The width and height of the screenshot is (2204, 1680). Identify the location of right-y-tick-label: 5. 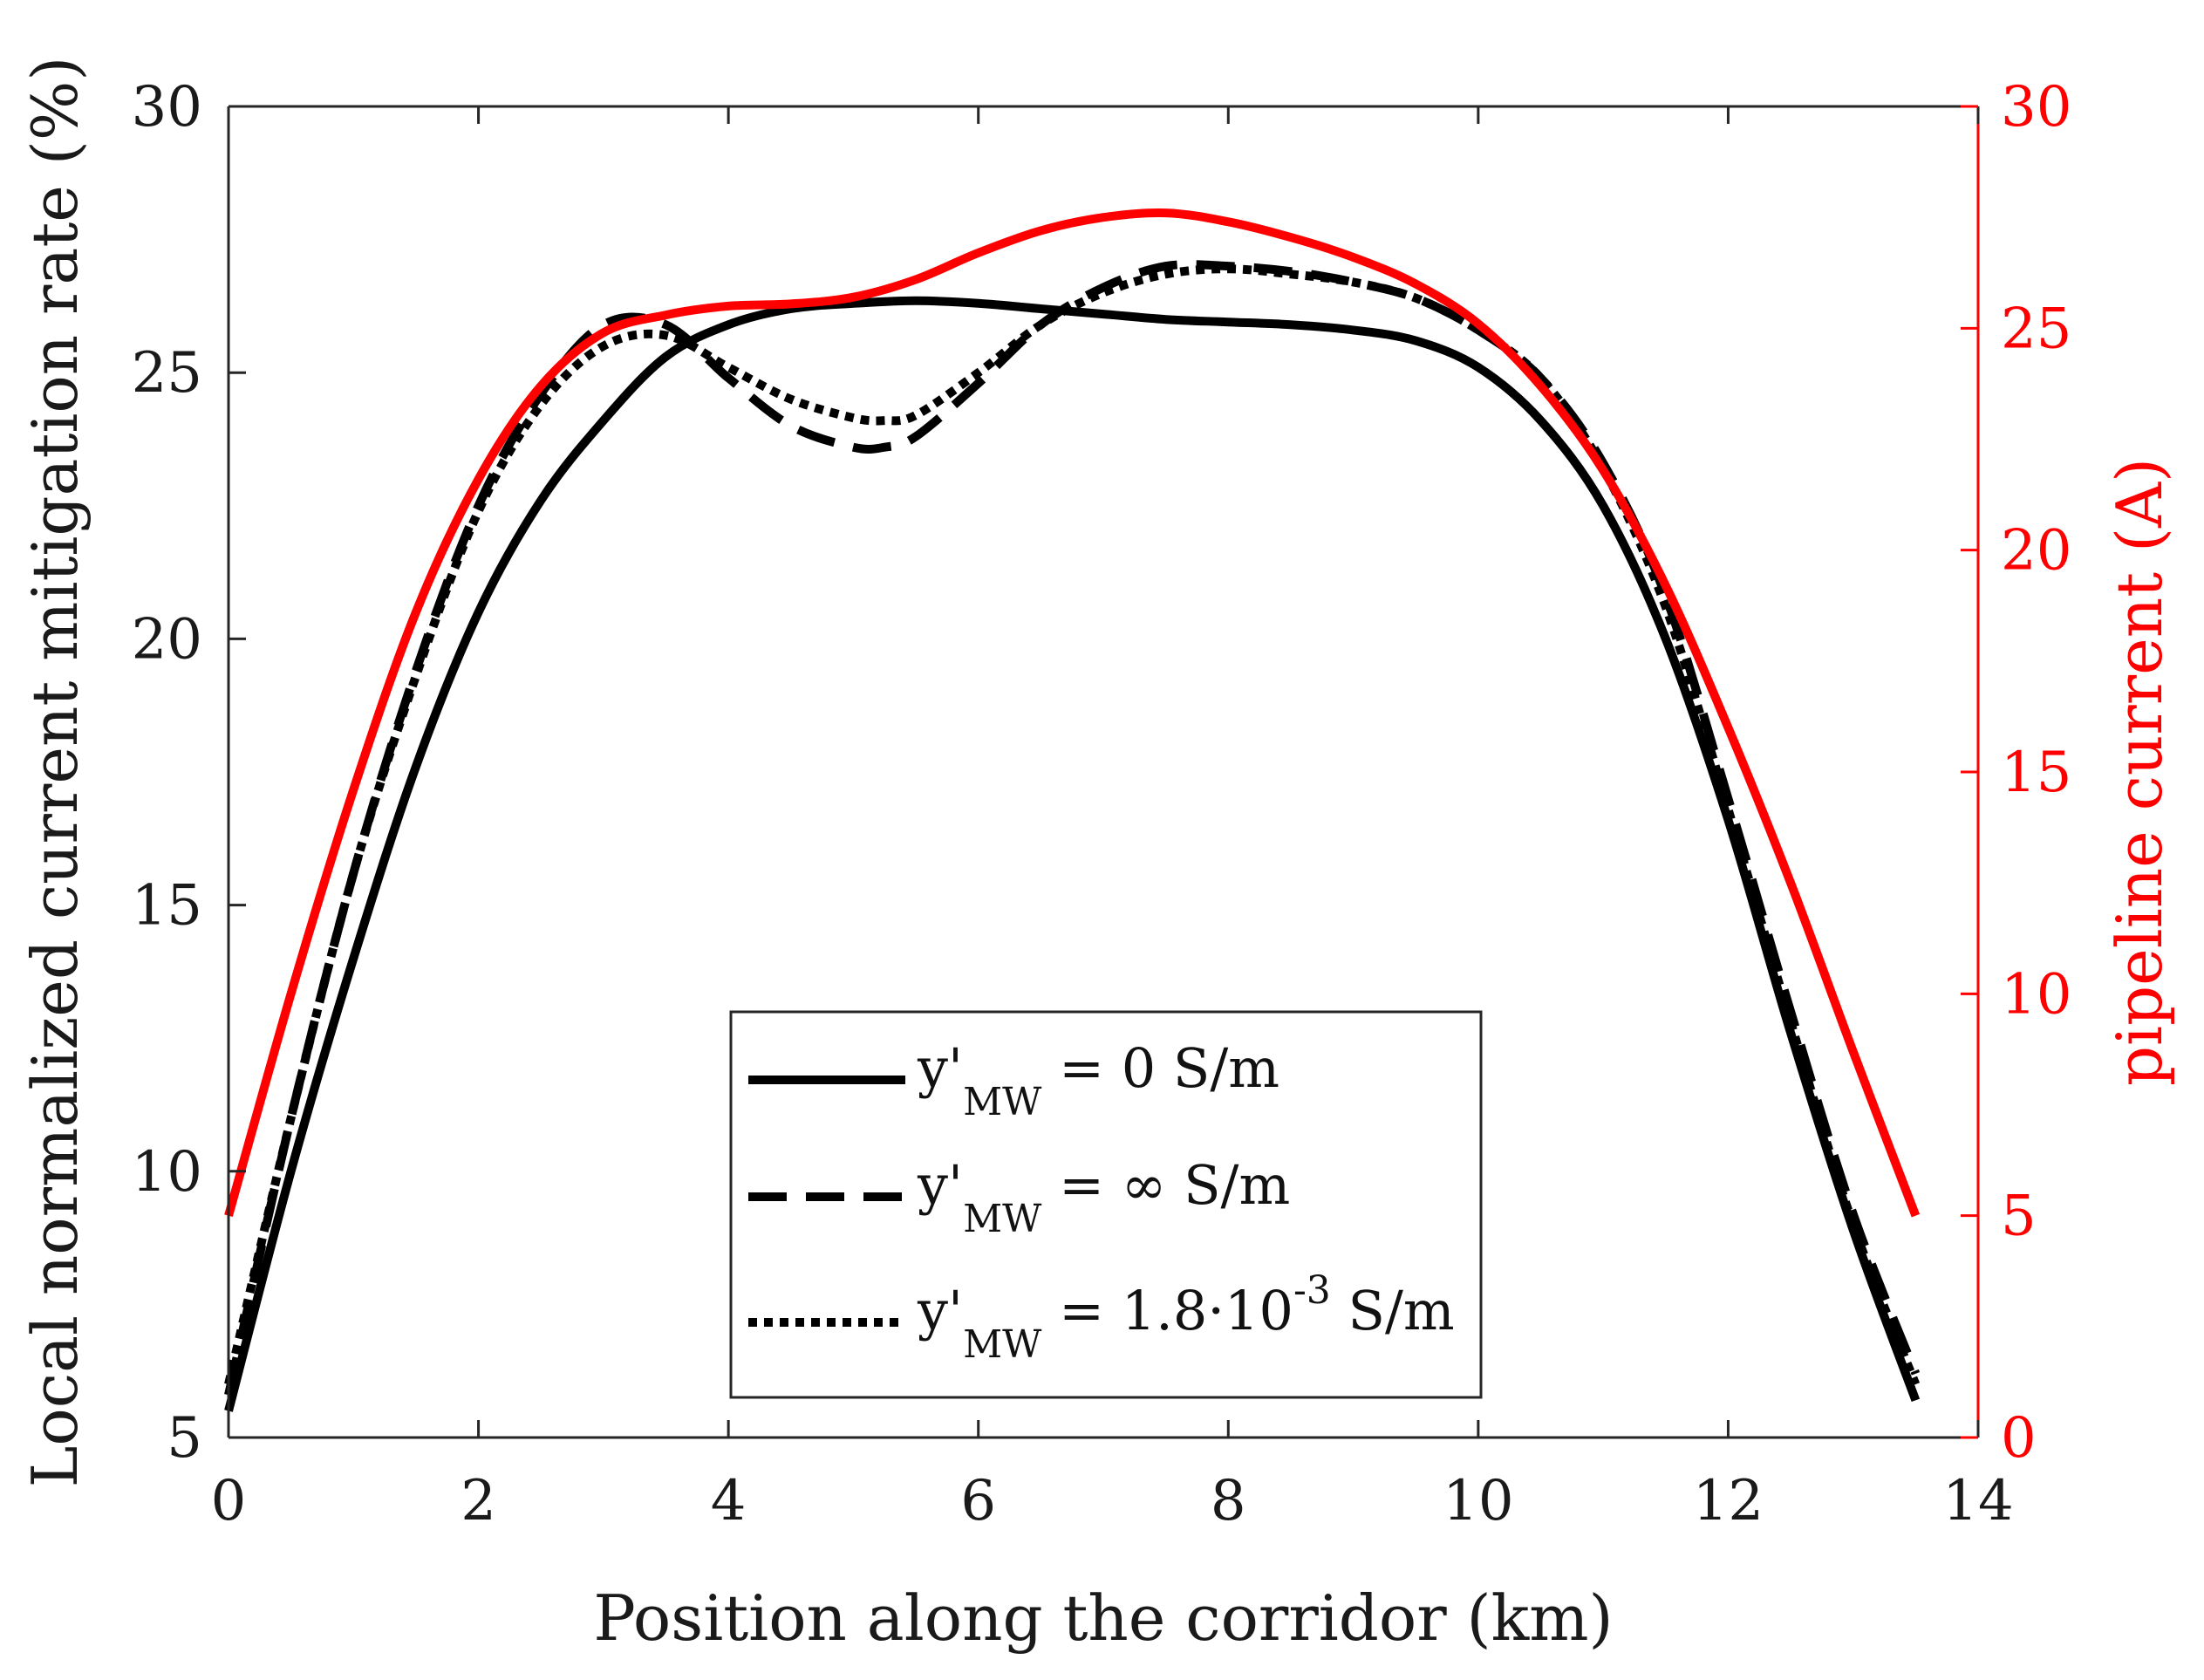
(2019, 1217).